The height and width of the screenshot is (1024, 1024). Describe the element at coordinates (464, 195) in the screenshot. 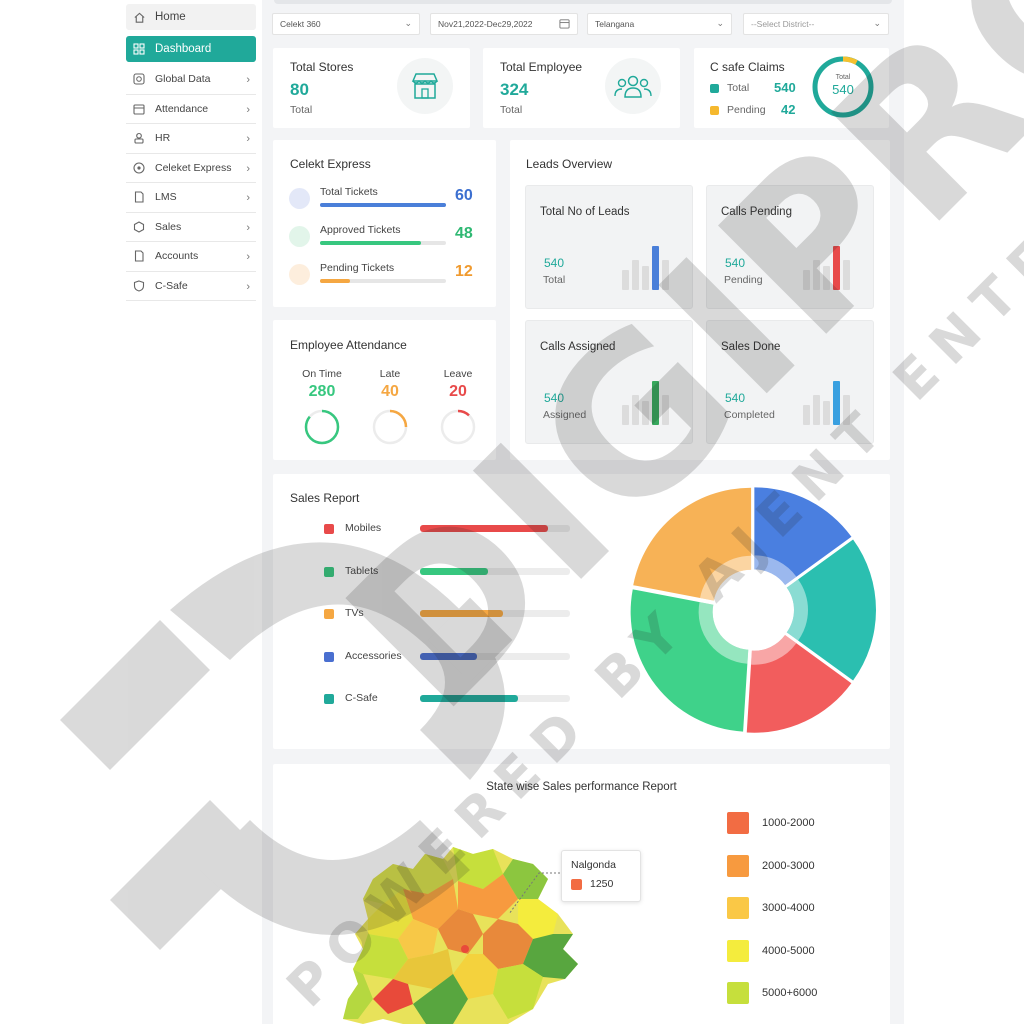

I see `ticket-count: 60` at that location.